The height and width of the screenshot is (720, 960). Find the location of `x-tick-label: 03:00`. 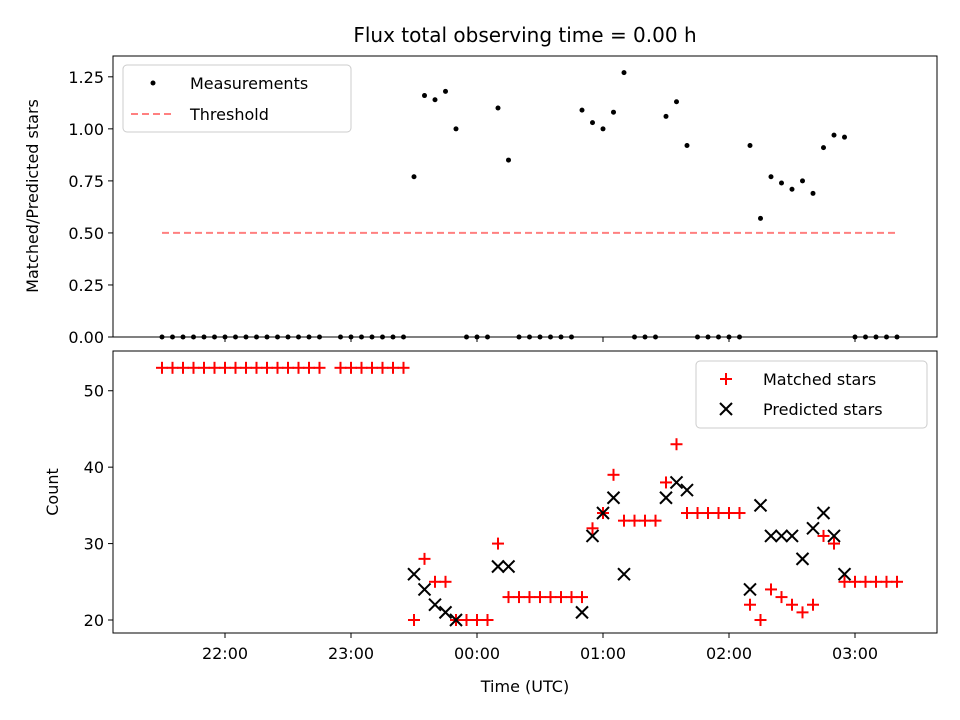

x-tick-label: 03:00 is located at coordinates (855, 653).